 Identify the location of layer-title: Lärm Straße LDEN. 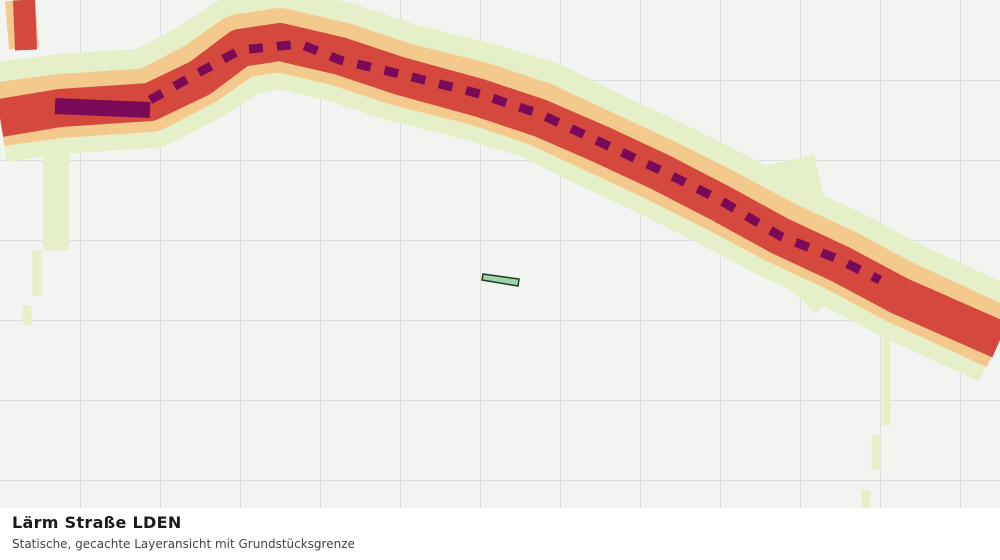
(97, 522).